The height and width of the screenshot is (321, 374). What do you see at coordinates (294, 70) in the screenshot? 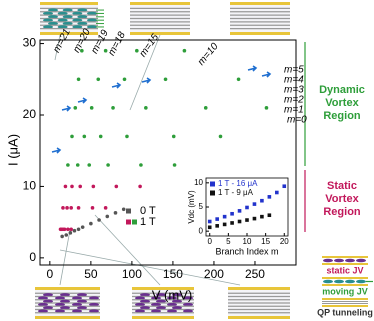
I see `branch-label: m=5` at bounding box center [294, 70].